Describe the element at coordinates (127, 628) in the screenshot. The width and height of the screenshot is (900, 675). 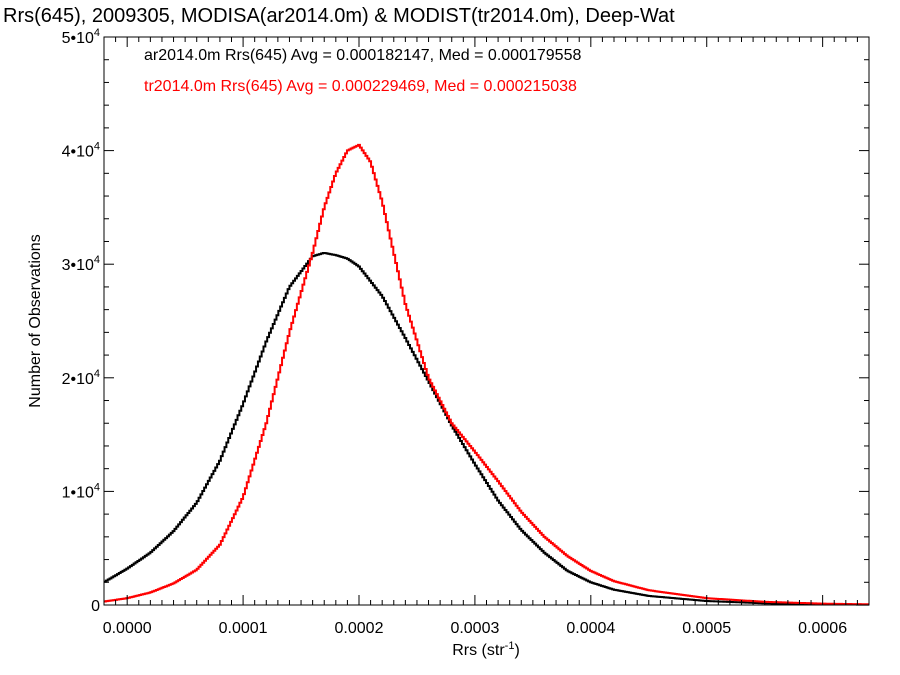
I see `x-tick-label: 0.0000` at that location.